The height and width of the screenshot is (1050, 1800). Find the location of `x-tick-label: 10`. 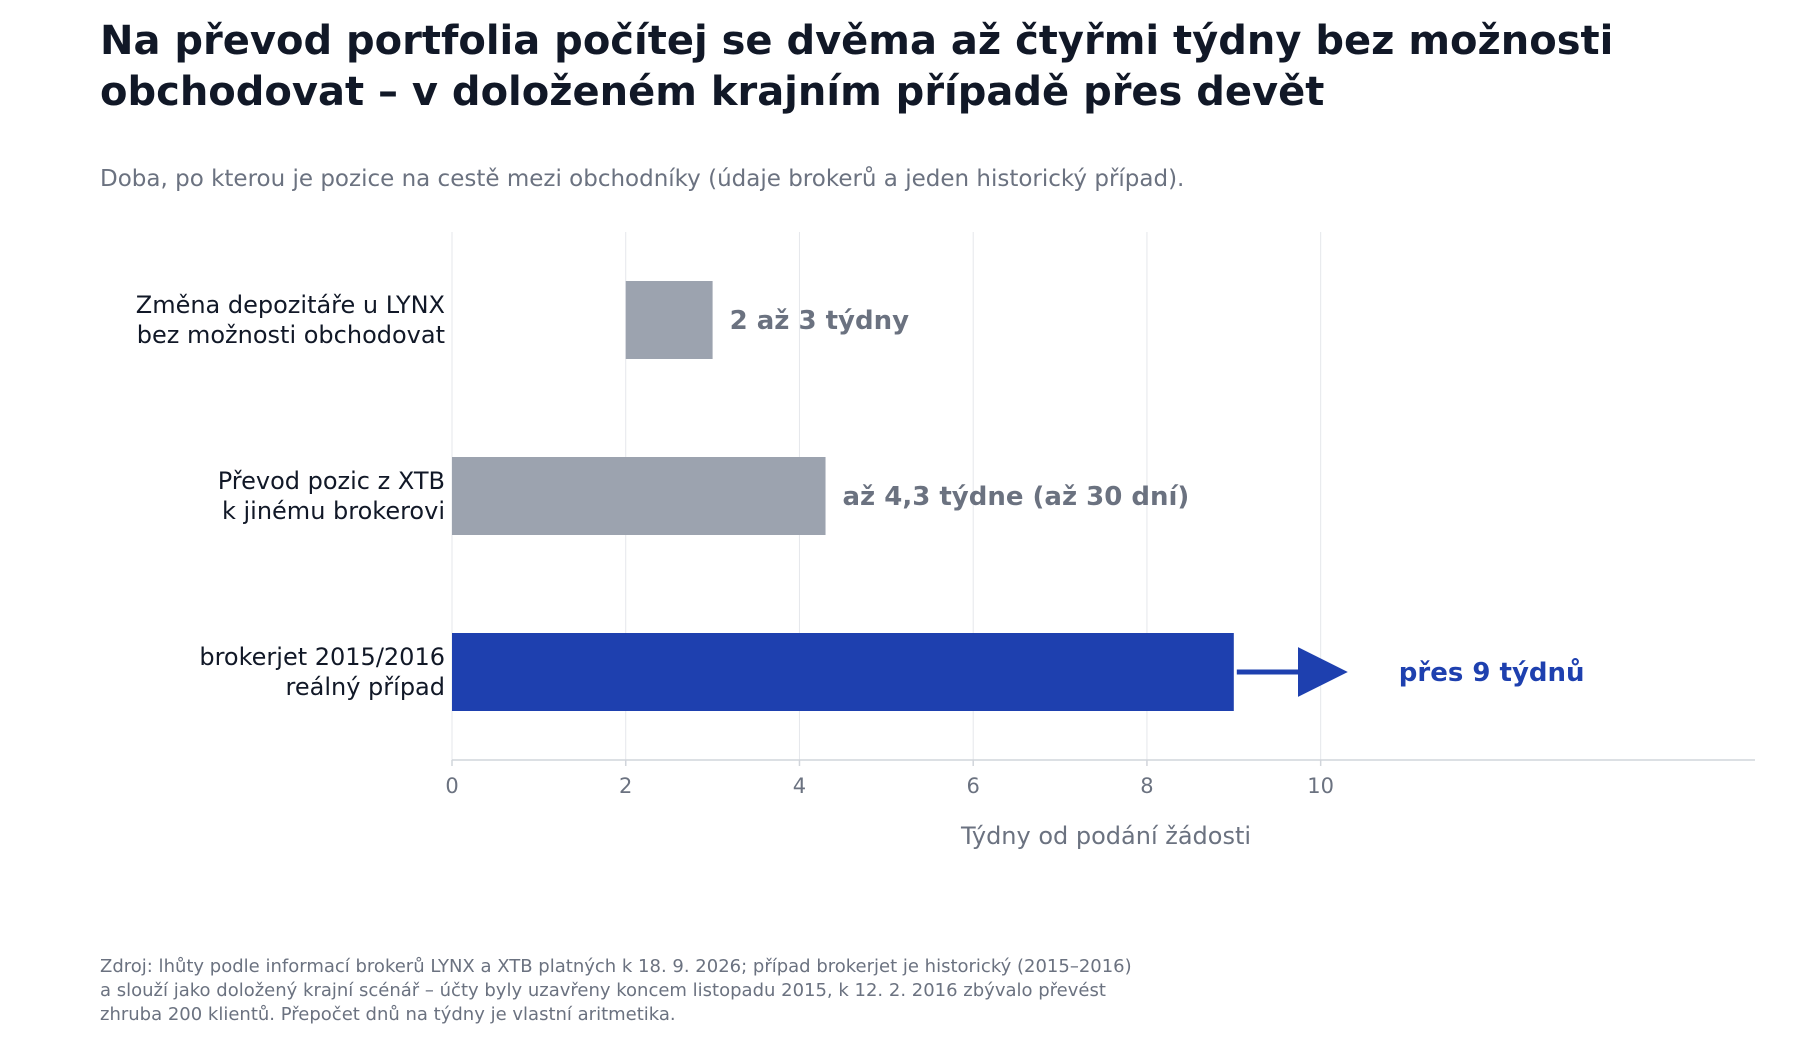

x-tick-label: 10 is located at coordinates (1320, 786).